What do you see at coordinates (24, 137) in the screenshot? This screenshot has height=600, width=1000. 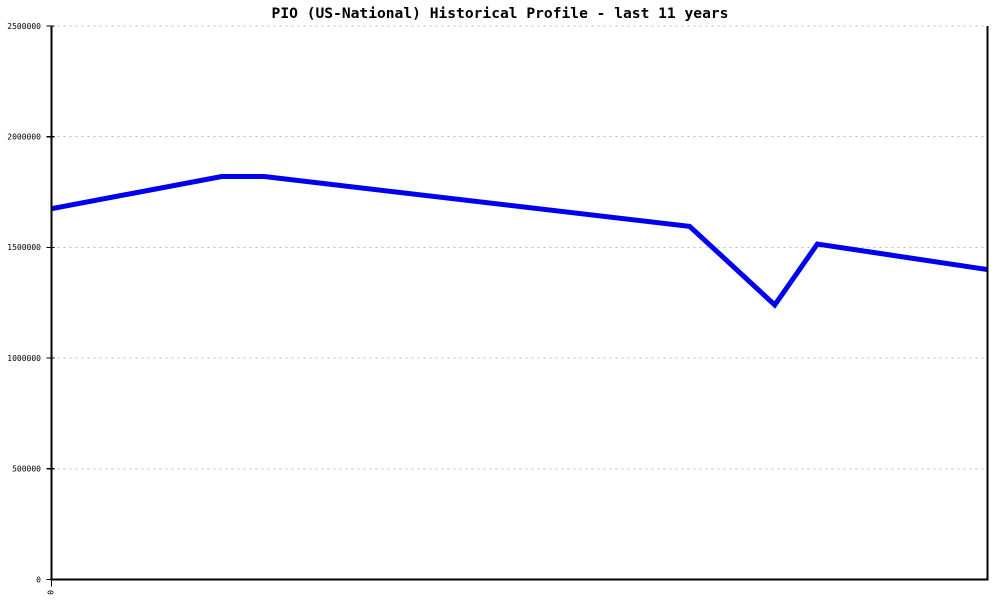 I see `y-axis-tick-label: 2000000` at bounding box center [24, 137].